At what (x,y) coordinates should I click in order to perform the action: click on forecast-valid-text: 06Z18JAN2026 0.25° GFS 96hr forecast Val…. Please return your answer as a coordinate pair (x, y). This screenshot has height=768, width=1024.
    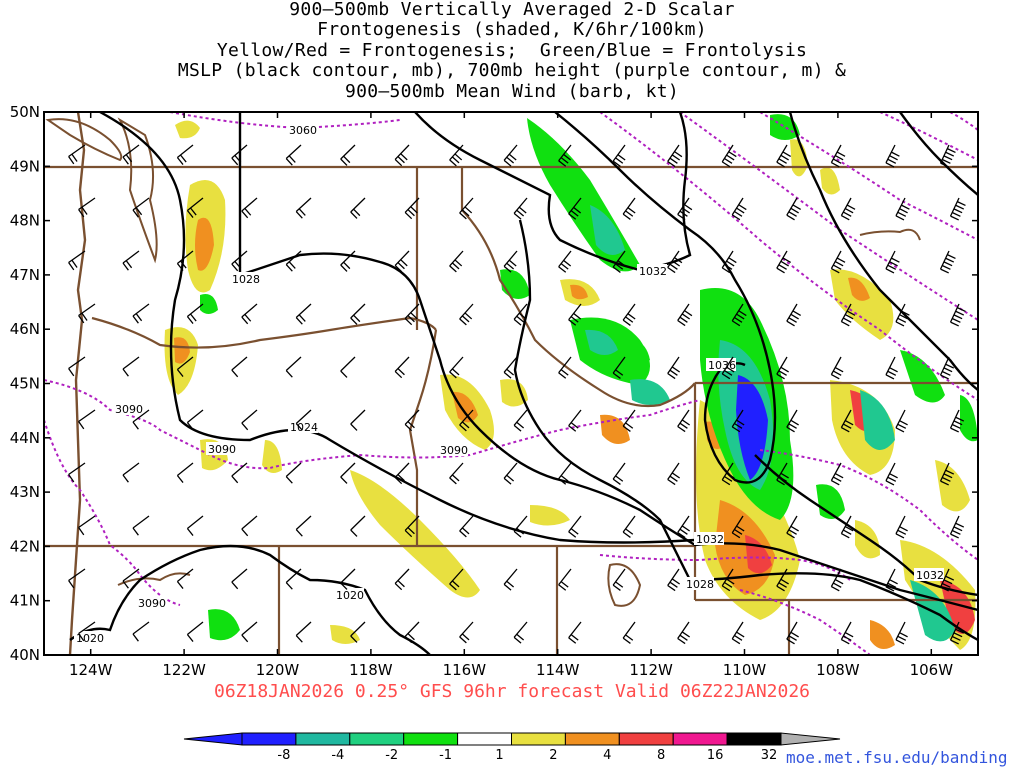
    Looking at the image, I should click on (512, 691).